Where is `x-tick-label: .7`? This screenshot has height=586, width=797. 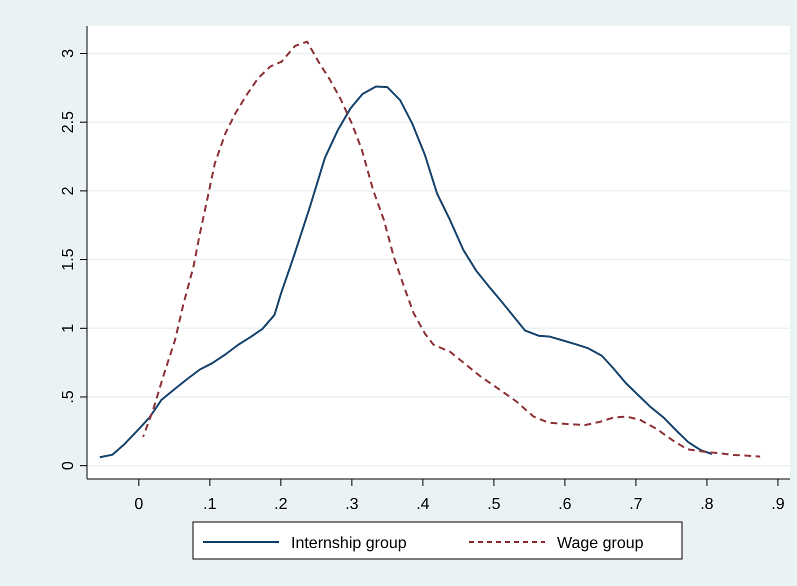
x-tick-label: .7 is located at coordinates (636, 504).